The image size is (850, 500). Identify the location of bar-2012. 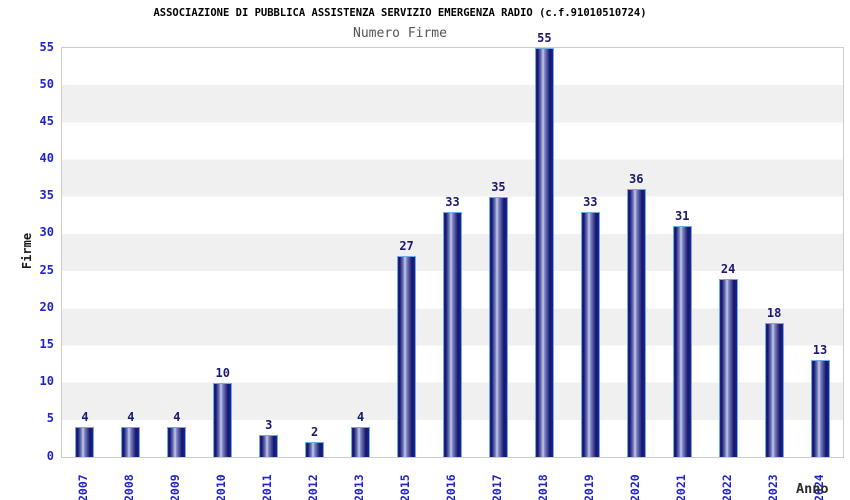
(315, 449).